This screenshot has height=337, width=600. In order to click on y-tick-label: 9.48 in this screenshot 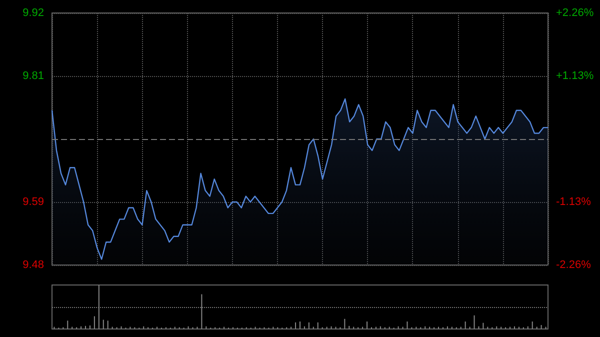, I will do `click(33, 265)`.